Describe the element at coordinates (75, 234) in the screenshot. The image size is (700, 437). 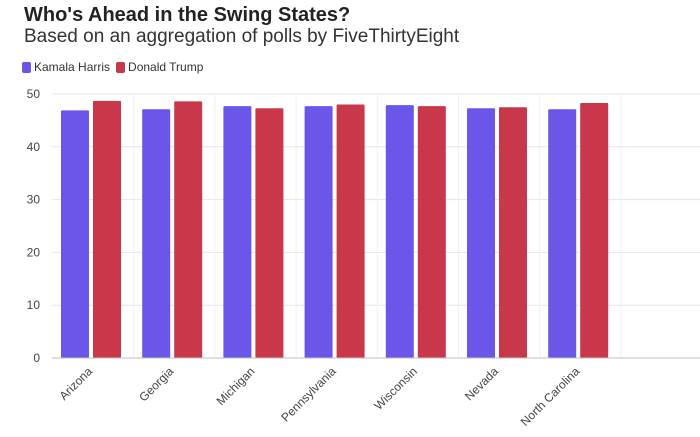
I see `bar-harris-arizona` at that location.